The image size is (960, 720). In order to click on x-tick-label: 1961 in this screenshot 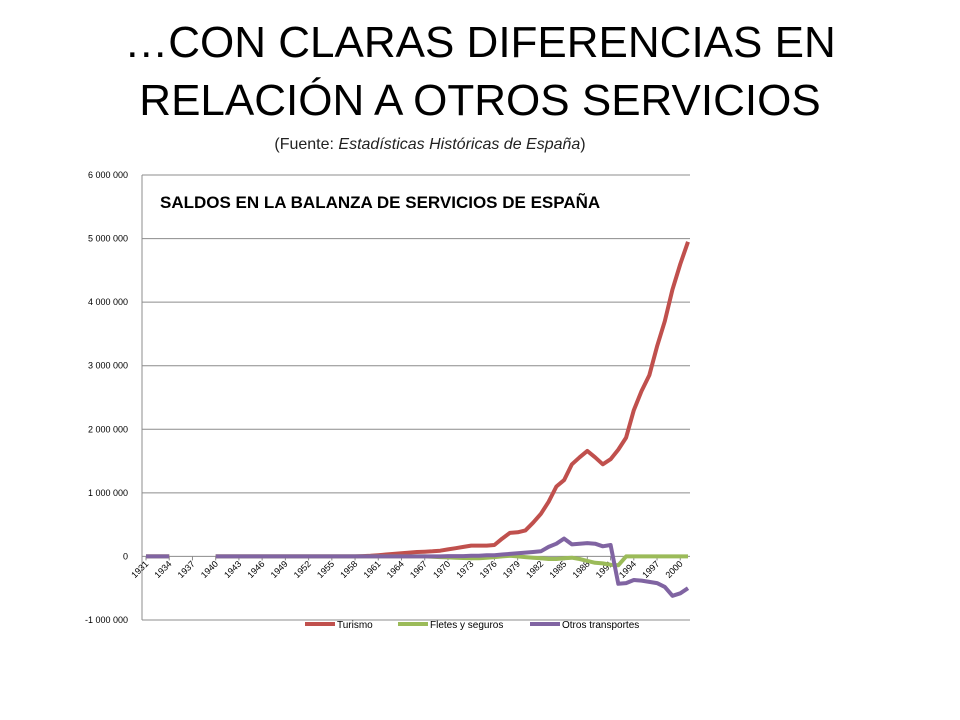, I will do `click(371, 569)`.